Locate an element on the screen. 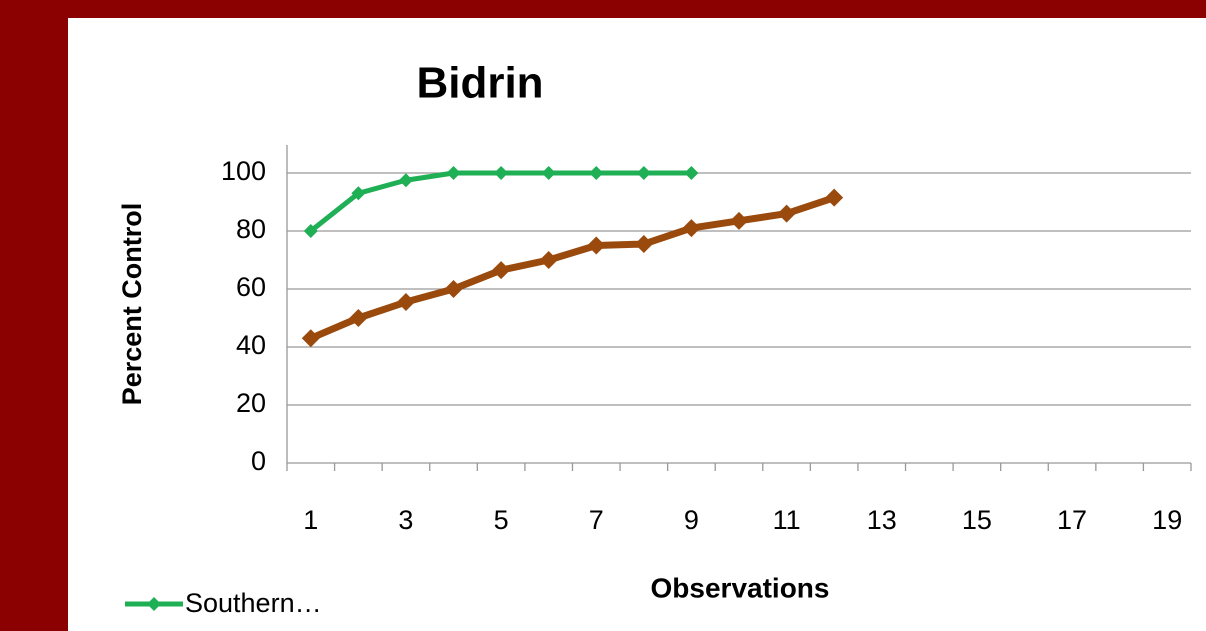 The width and height of the screenshot is (1206, 631). y-tick-label: 40 is located at coordinates (251, 345).